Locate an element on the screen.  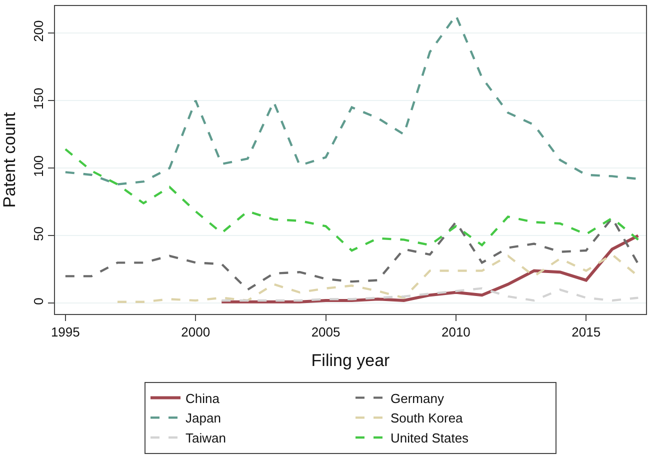
x-tick-label: 2010 is located at coordinates (455, 332).